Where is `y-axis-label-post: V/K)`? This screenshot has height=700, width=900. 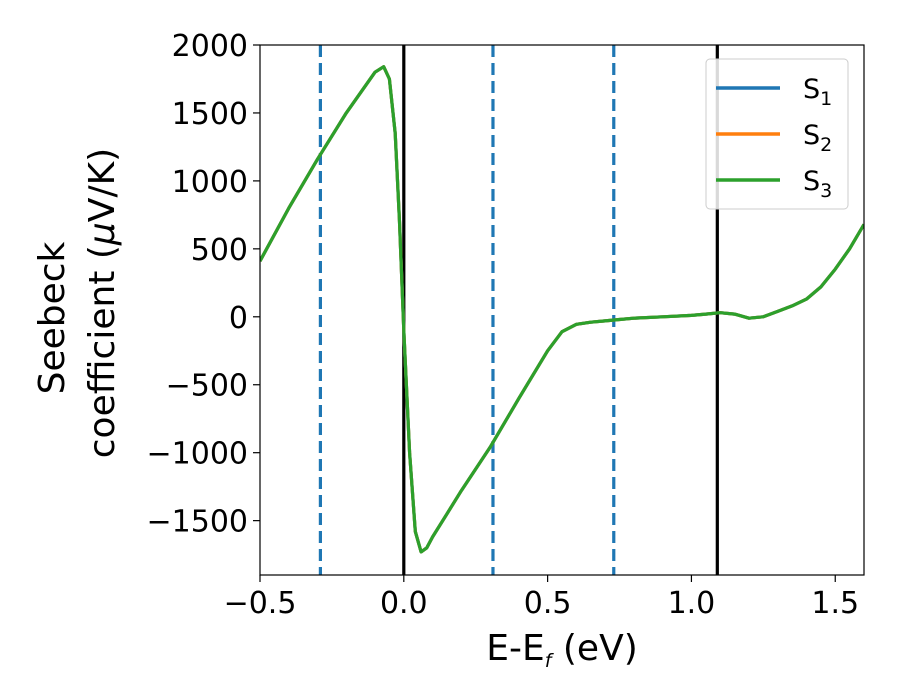
y-axis-label-post: V/K) is located at coordinates (102, 185).